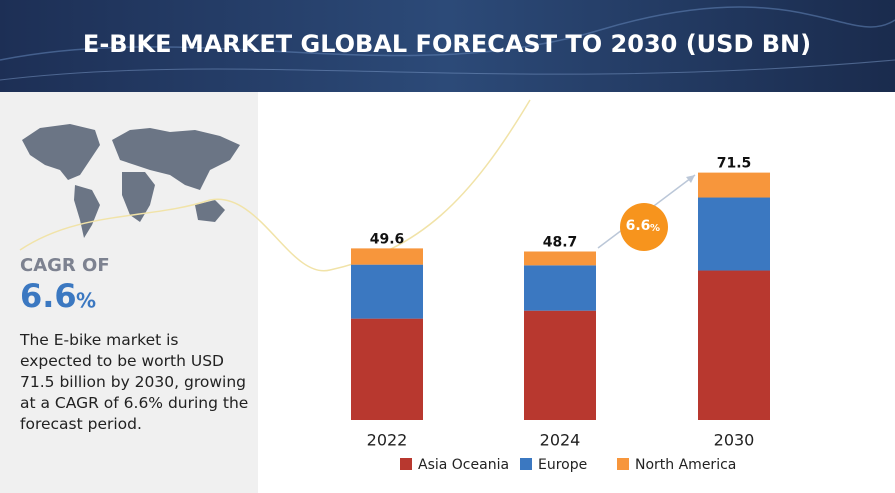 The image size is (895, 493). What do you see at coordinates (560, 440) in the screenshot?
I see `x-tick-label: 2024` at bounding box center [560, 440].